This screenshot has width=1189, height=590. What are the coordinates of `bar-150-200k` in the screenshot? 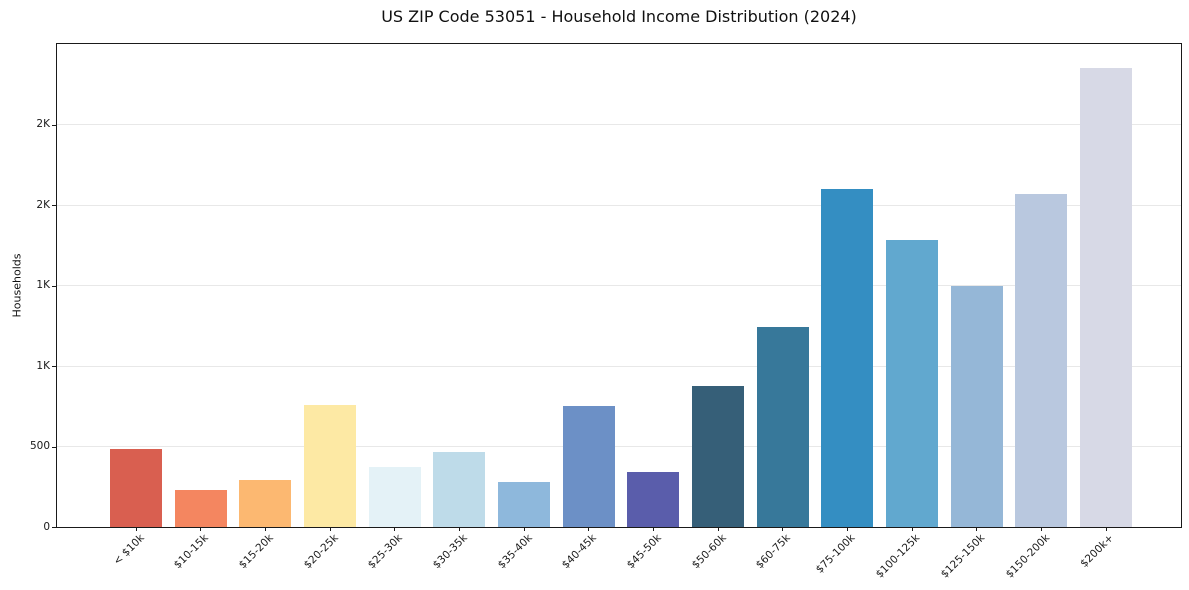 It's located at (1041, 360).